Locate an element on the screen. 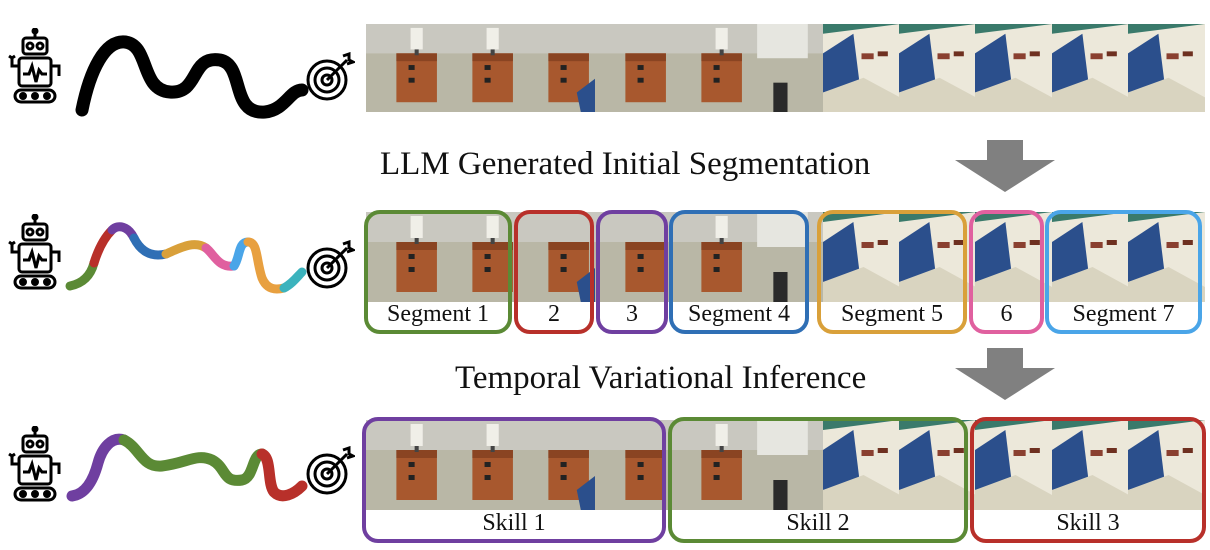  skill-box: Skill 2 is located at coordinates (818, 480).